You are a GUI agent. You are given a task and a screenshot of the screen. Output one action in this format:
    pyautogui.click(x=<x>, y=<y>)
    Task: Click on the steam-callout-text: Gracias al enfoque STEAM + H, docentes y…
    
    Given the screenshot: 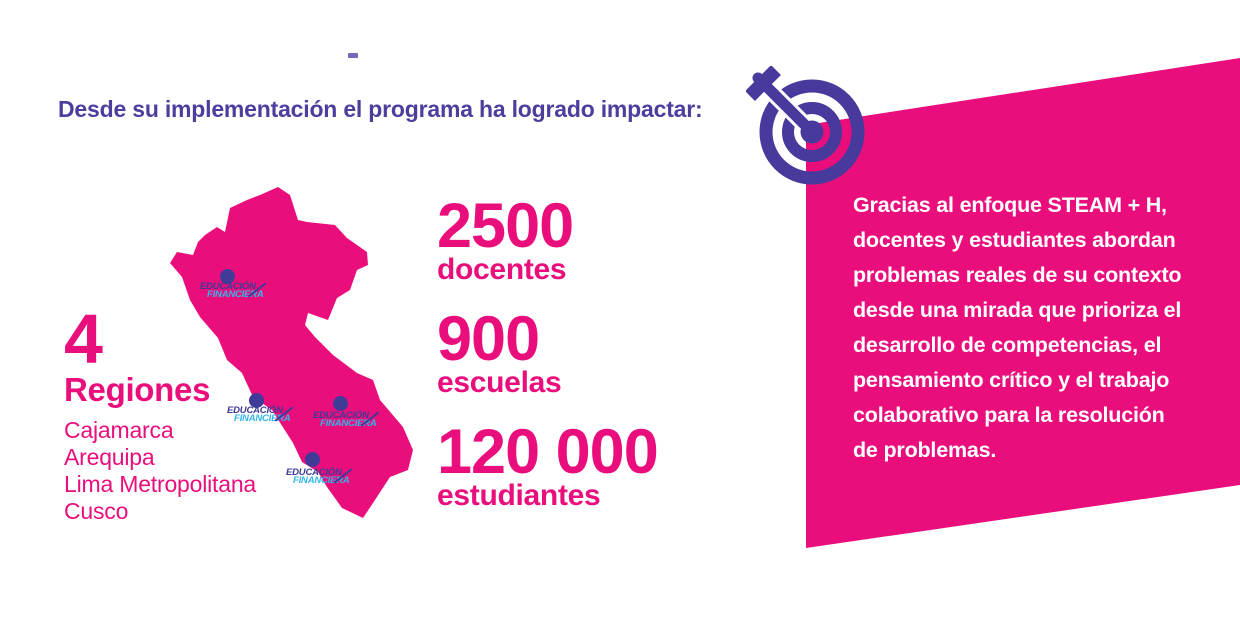 What is the action you would take?
    pyautogui.click(x=1017, y=327)
    